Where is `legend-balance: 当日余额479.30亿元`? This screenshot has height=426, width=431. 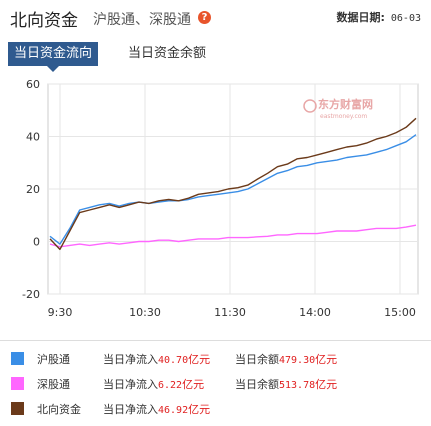
legend-balance: 当日余额479.30亿元 is located at coordinates (286, 359).